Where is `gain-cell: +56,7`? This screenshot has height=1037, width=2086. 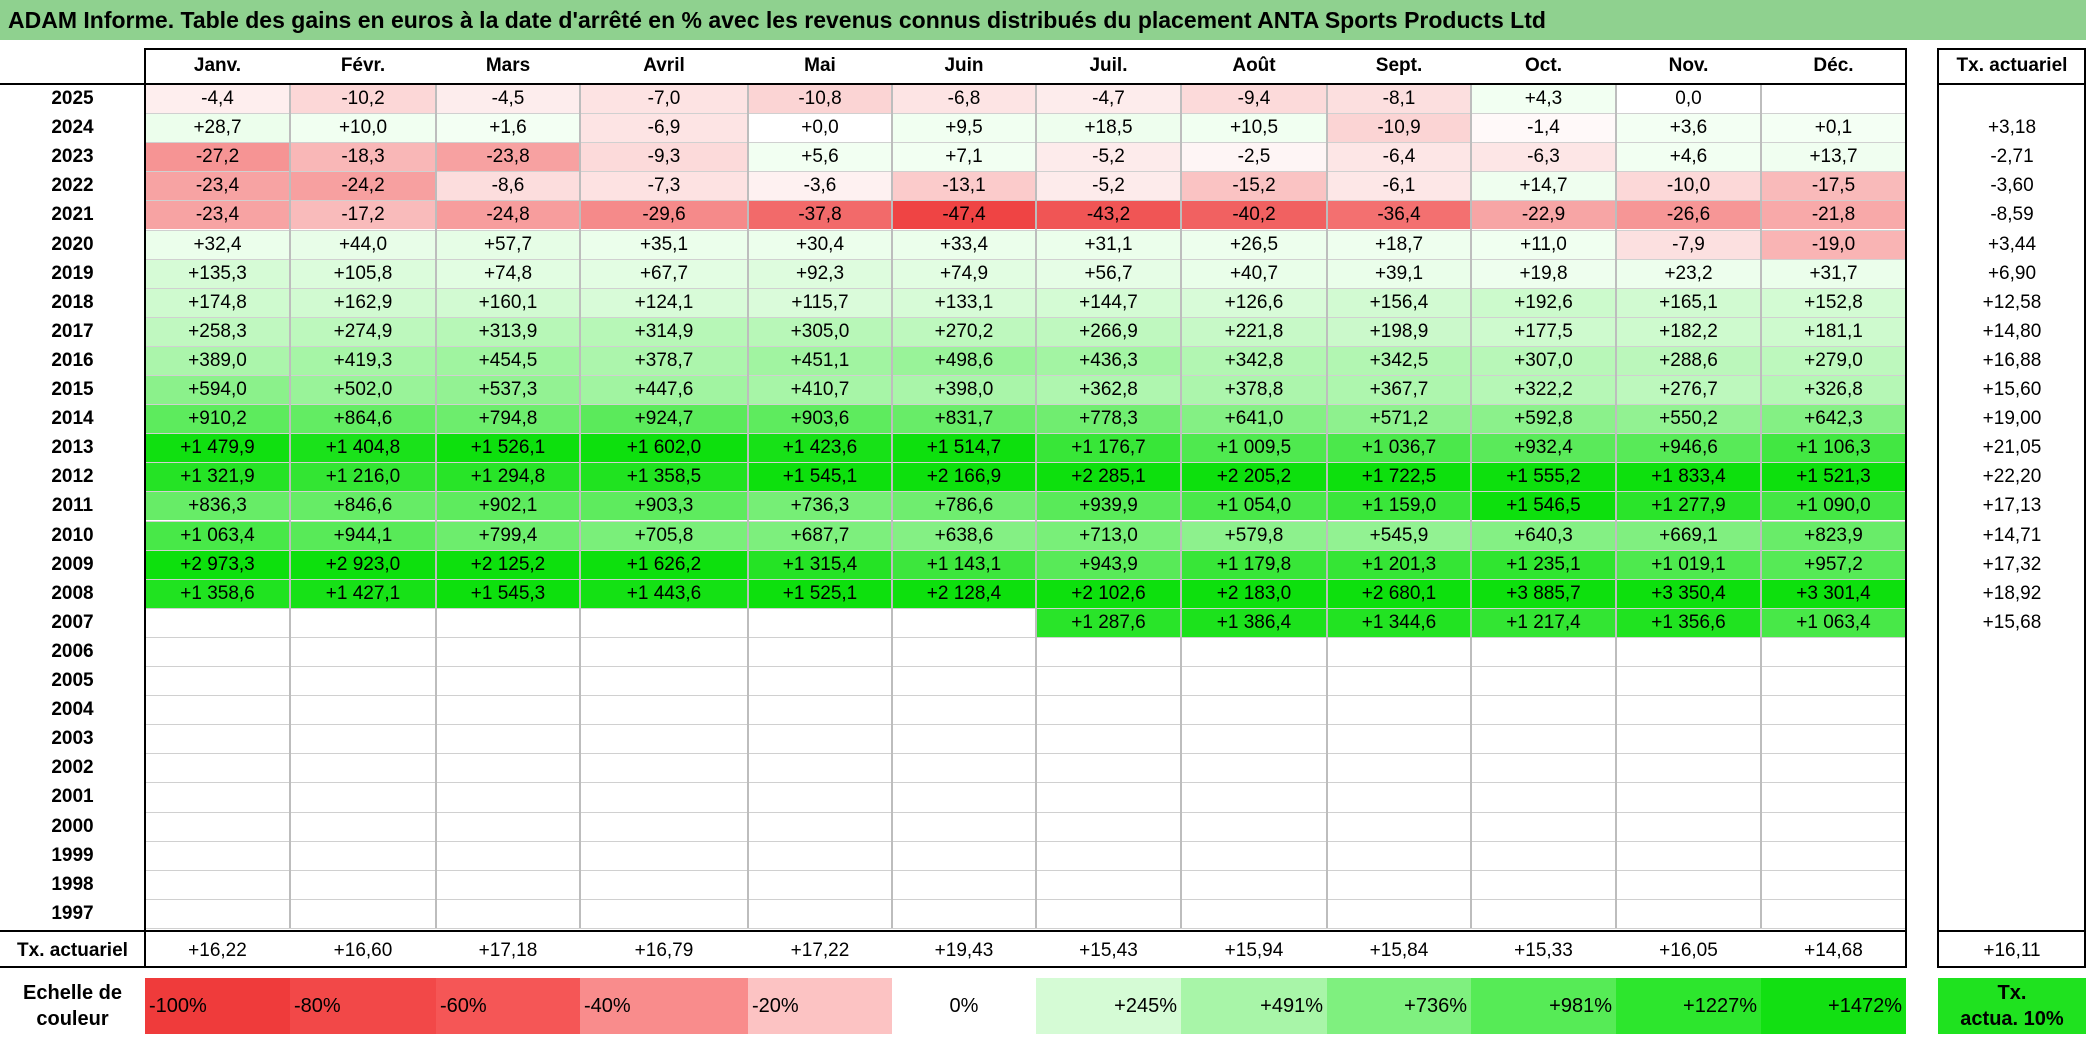
gain-cell: +56,7 is located at coordinates (1108, 273).